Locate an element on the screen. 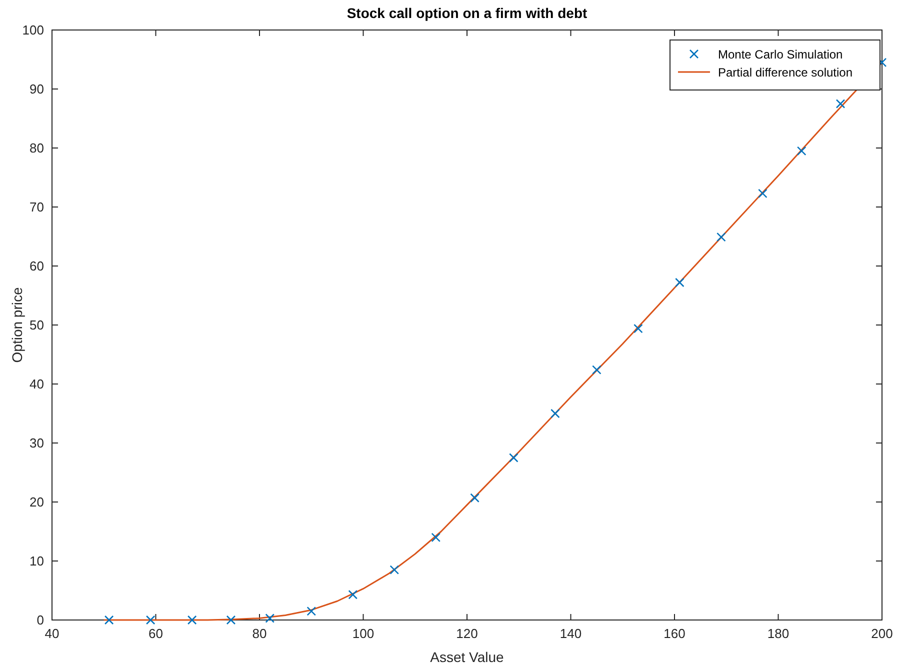 The image size is (898, 668). y-tick-label: 10 is located at coordinates (37, 561).